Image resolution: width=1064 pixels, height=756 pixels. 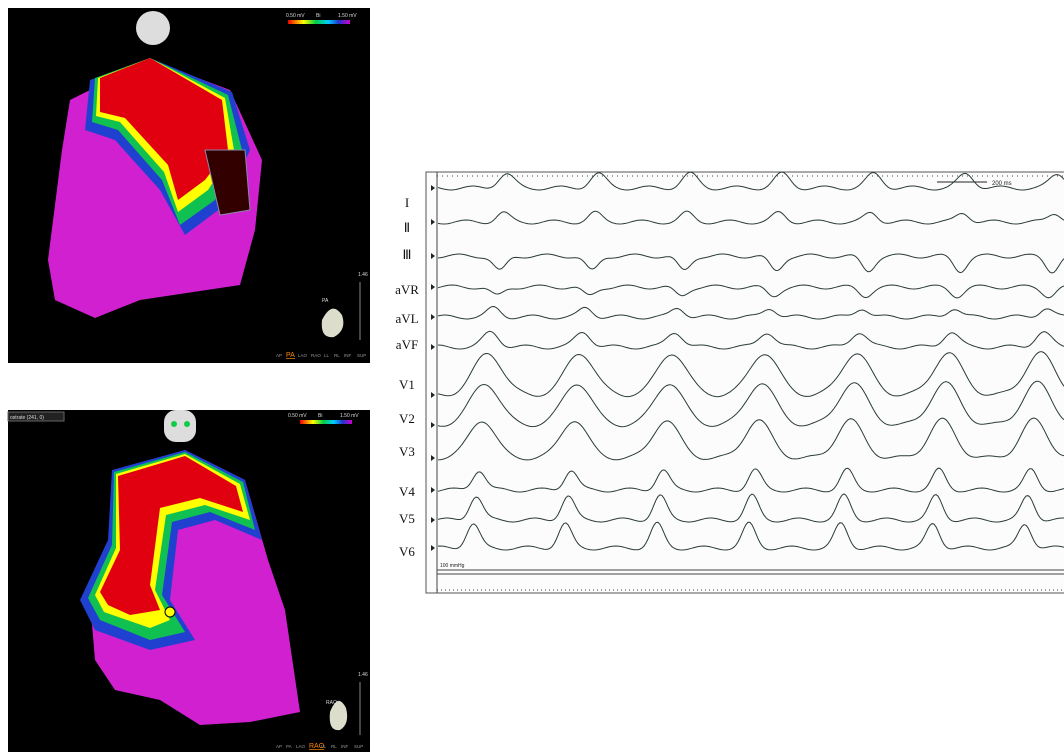 What do you see at coordinates (407, 451) in the screenshot?
I see `lead-label: V3` at bounding box center [407, 451].